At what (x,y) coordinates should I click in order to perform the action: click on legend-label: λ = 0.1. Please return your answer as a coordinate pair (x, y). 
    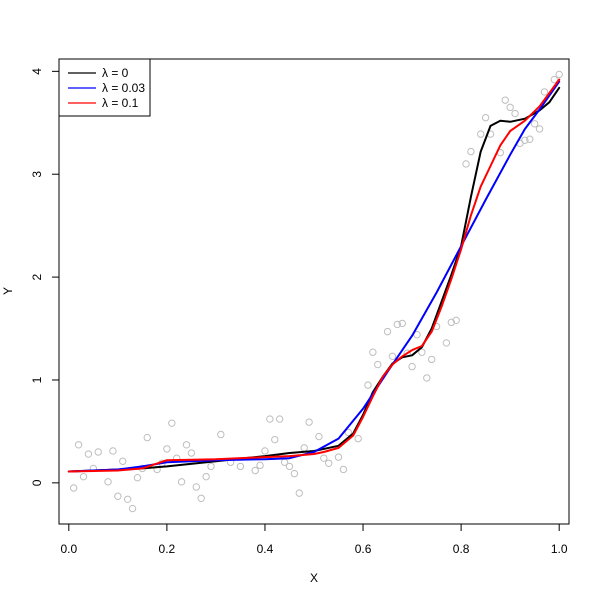
    Looking at the image, I should click on (120, 103).